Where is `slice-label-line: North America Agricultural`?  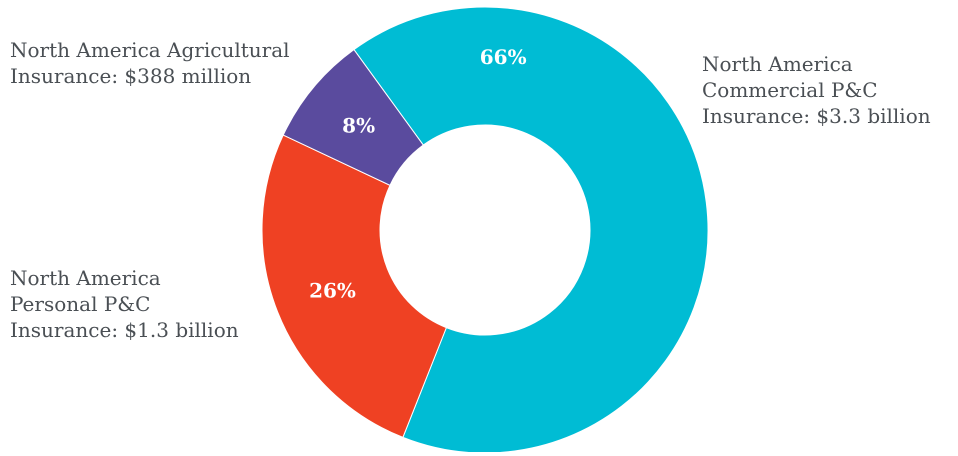
slice-label-line: North America Agricultural is located at coordinates (150, 50).